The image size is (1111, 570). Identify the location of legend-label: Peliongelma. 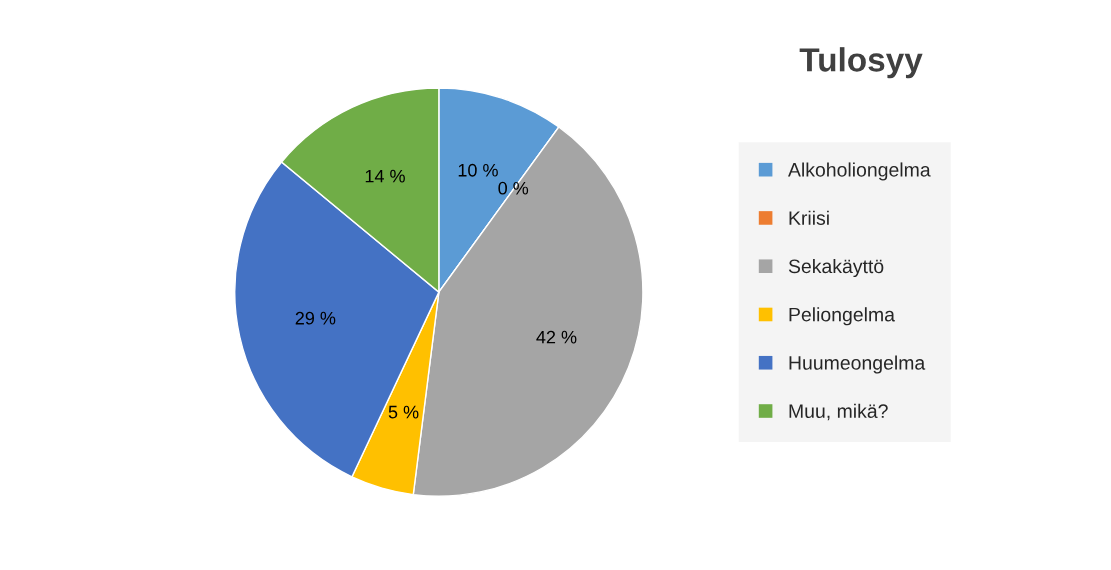
(842, 316).